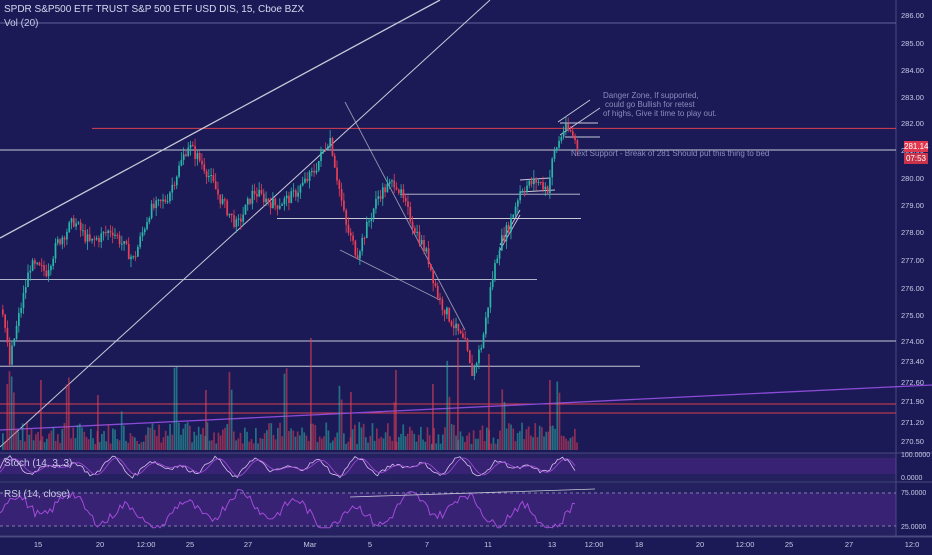 The width and height of the screenshot is (932, 555). What do you see at coordinates (37, 494) in the screenshot?
I see `rsi-label: RSI (14, close)` at bounding box center [37, 494].